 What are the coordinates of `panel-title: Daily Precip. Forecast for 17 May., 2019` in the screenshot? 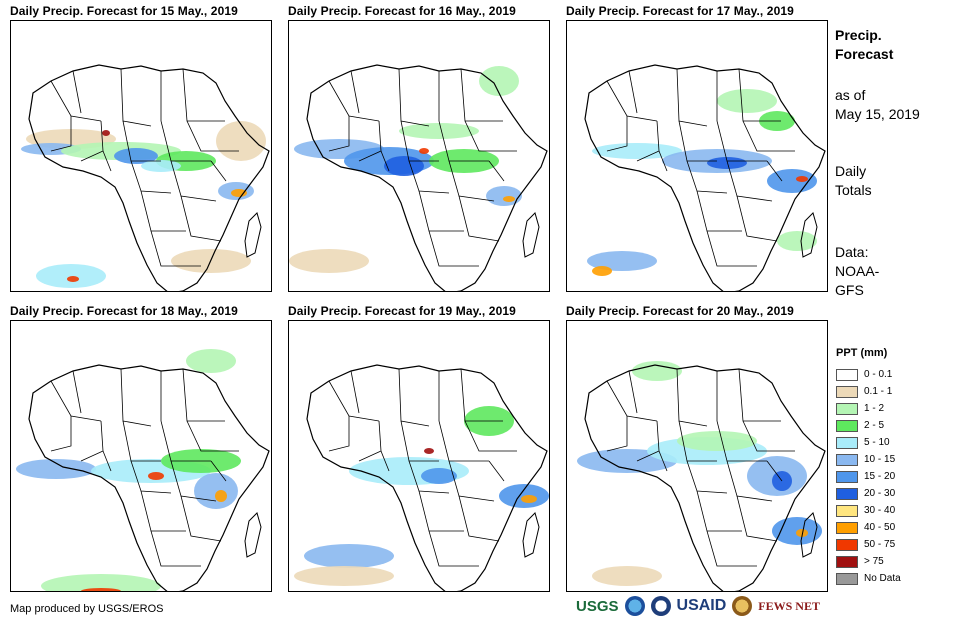 It's located at (680, 11).